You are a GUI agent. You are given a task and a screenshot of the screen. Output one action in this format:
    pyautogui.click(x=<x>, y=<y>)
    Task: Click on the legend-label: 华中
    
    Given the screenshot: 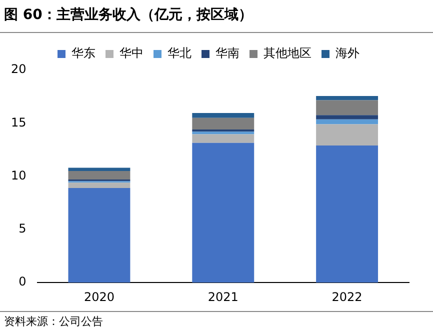 What is the action you would take?
    pyautogui.click(x=132, y=53)
    